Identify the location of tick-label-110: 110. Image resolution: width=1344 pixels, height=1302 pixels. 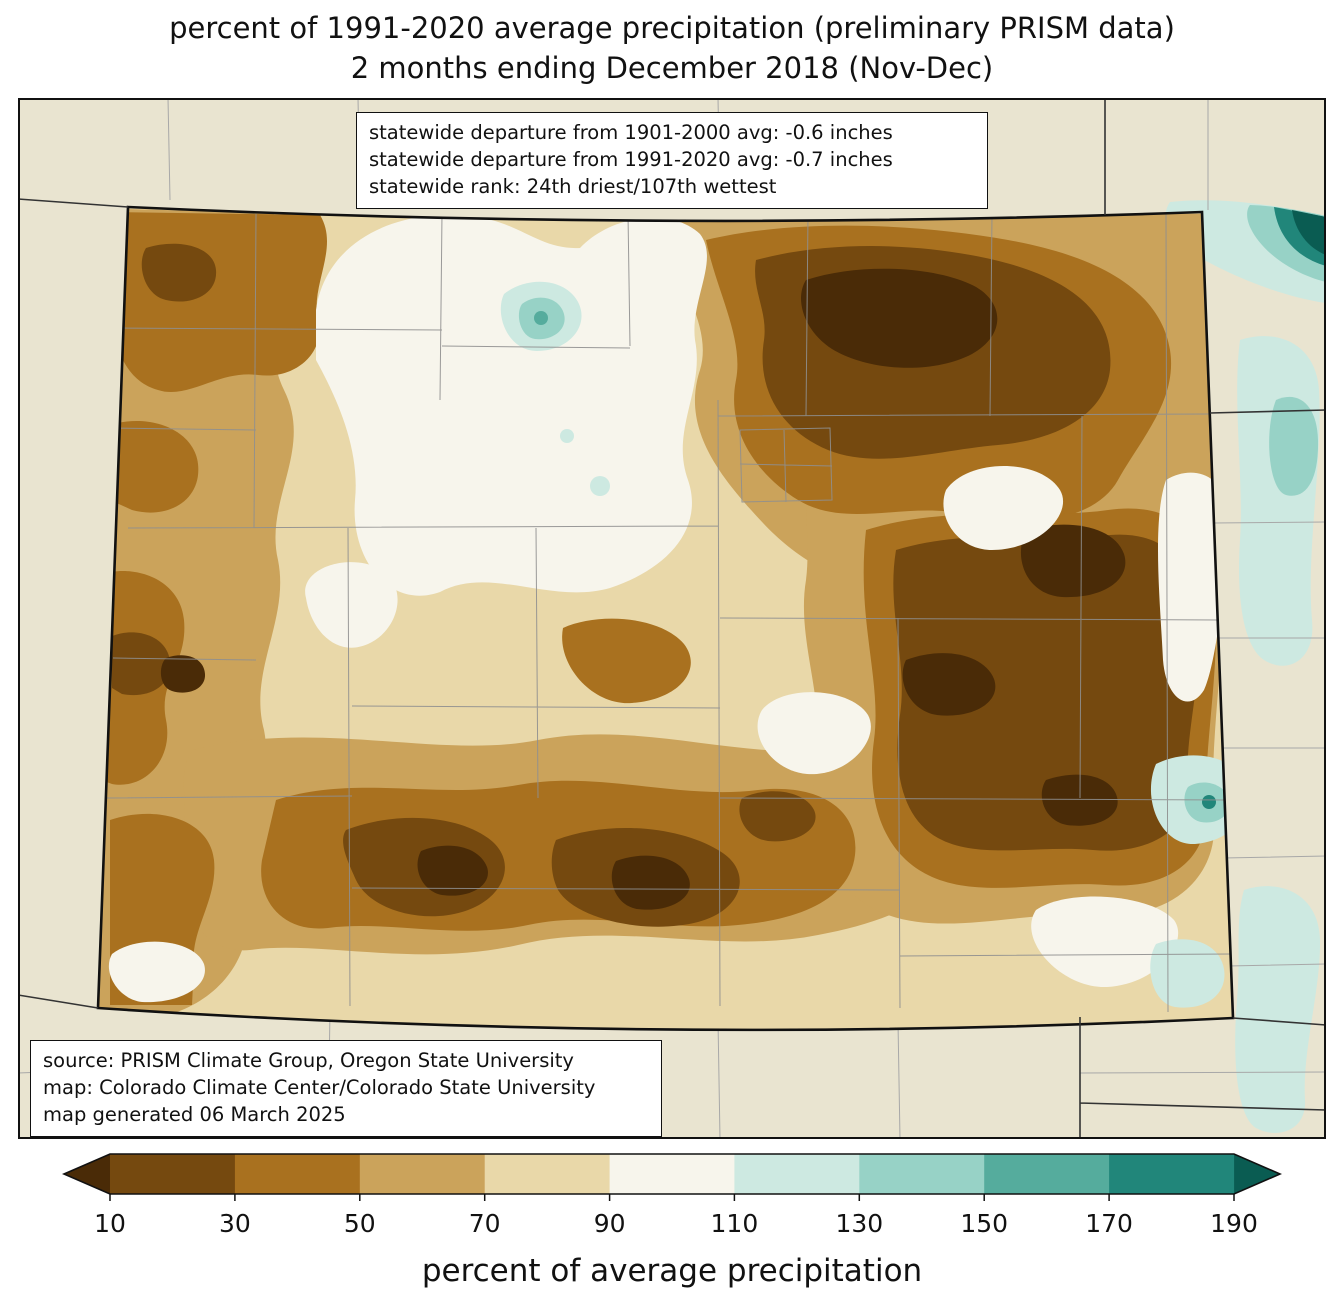
(735, 1223).